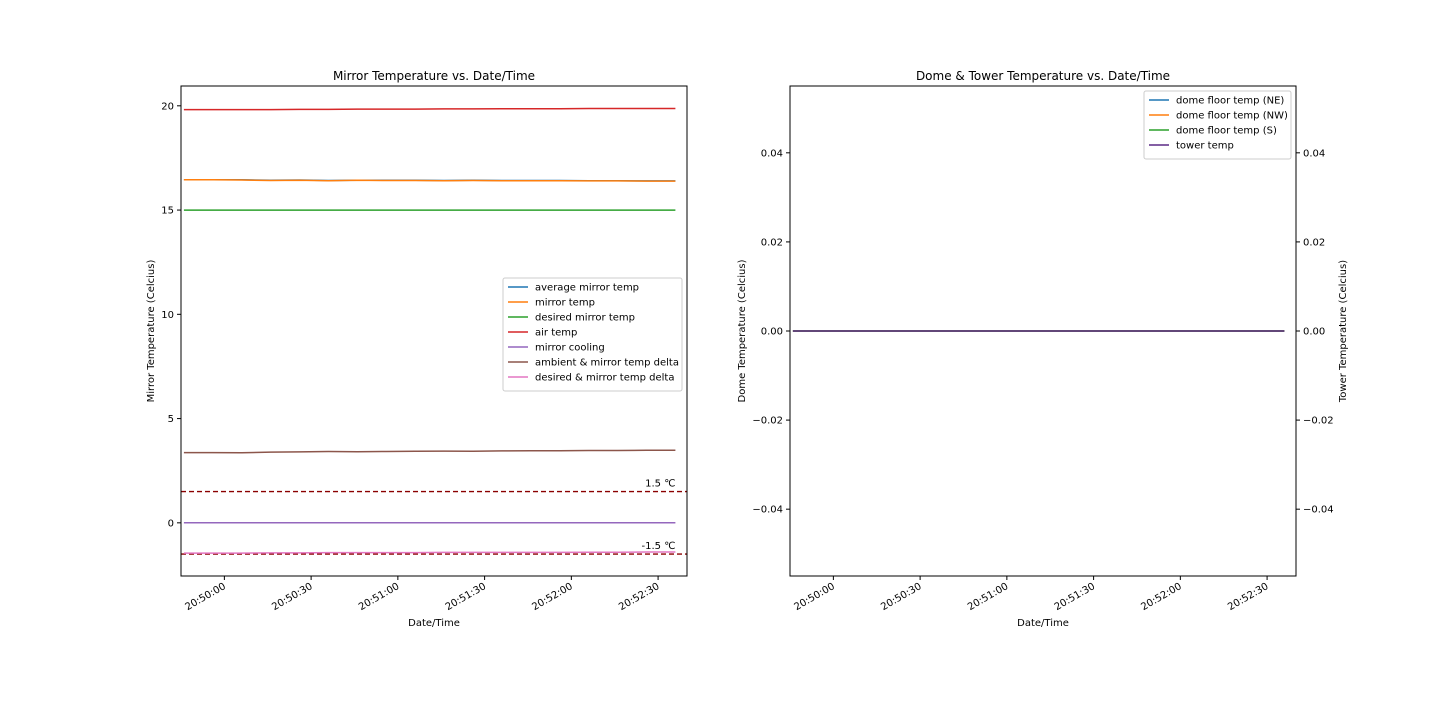 The image size is (1440, 720). What do you see at coordinates (171, 523) in the screenshot?
I see `y-tick-label: 0` at bounding box center [171, 523].